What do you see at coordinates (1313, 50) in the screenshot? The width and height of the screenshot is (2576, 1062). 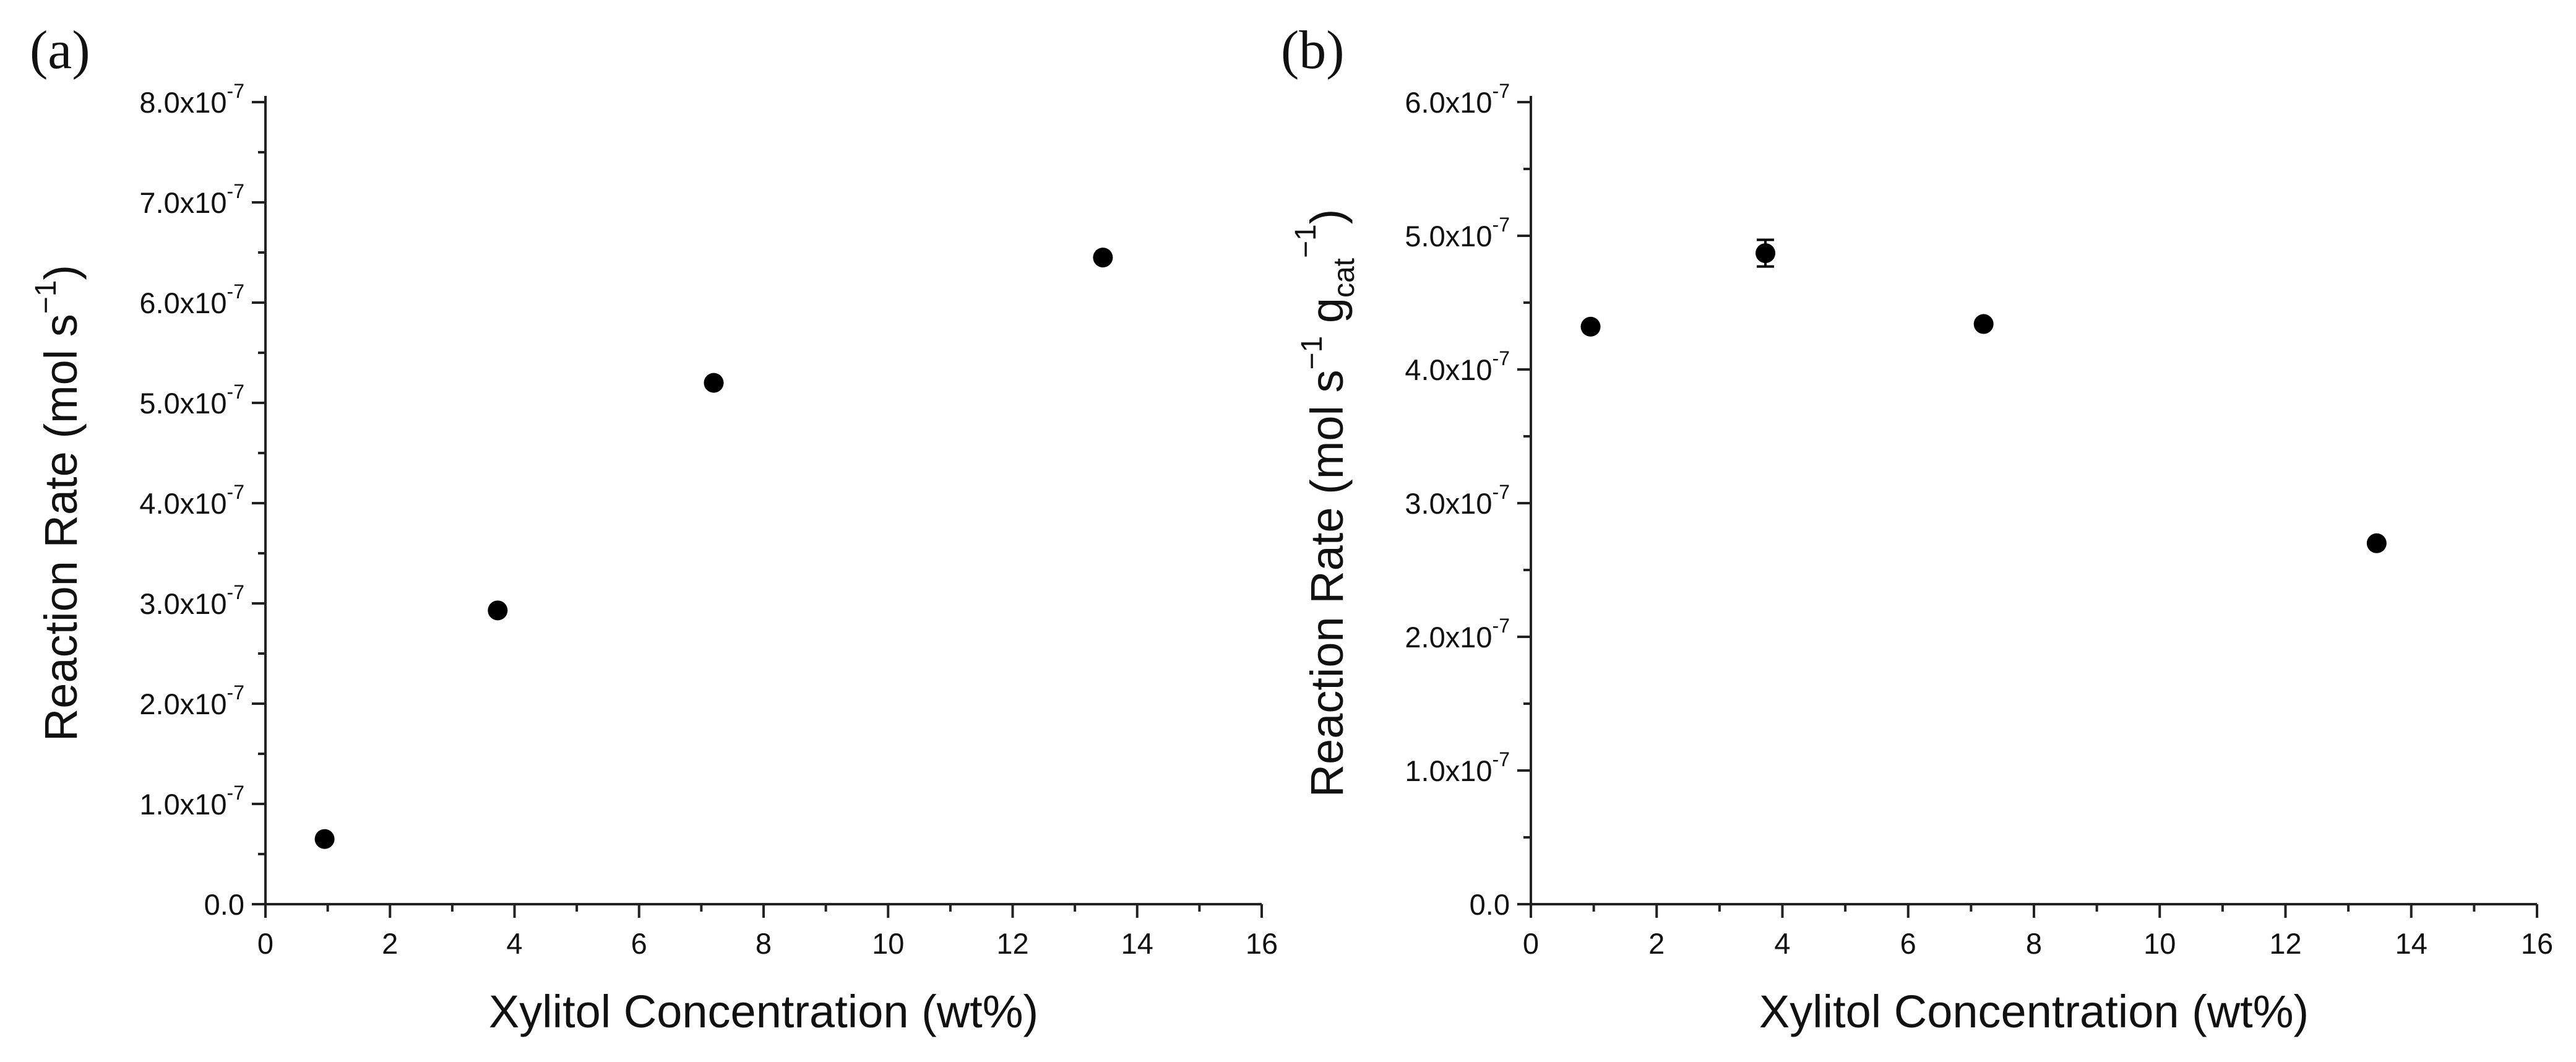 I see `panel-label: (b)` at bounding box center [1313, 50].